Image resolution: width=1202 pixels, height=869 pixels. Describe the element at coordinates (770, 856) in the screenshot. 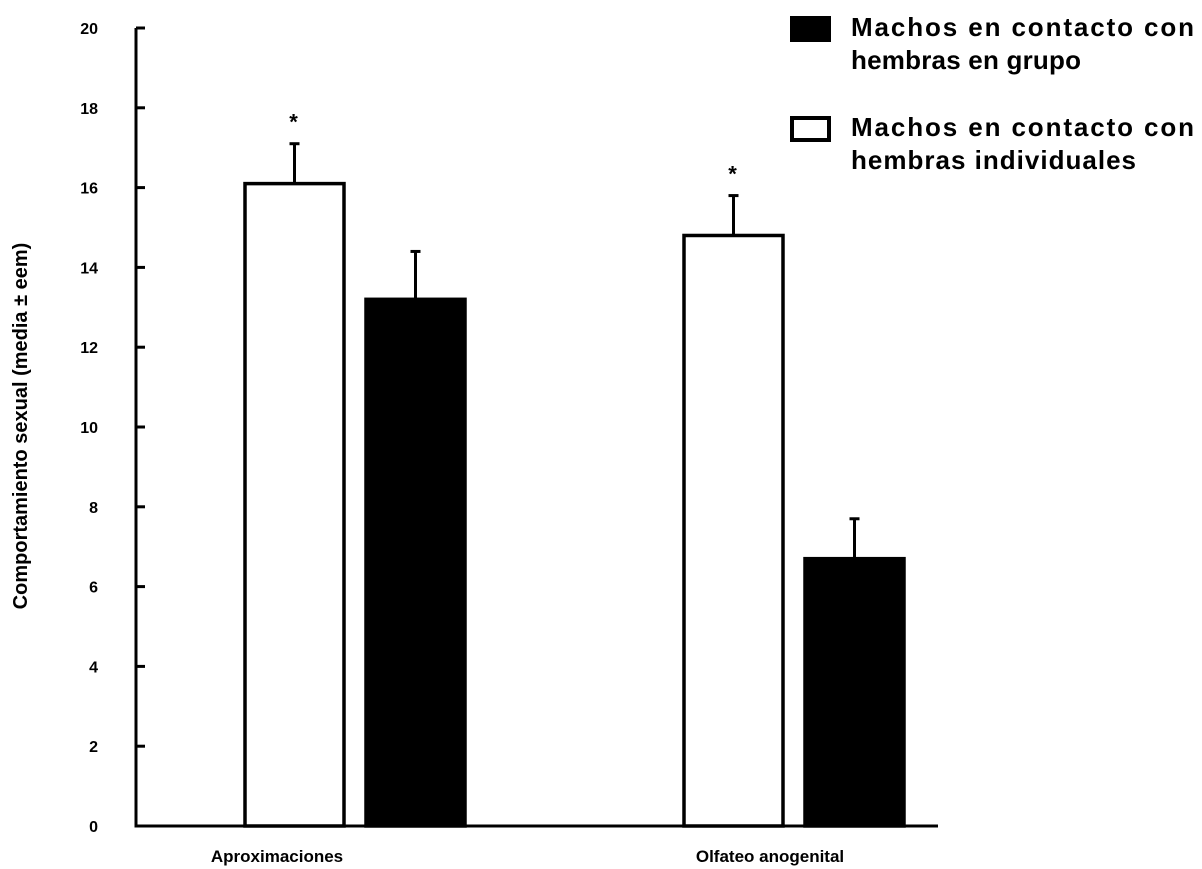

I see `x-category-label-1: Olfateo anogenital` at that location.